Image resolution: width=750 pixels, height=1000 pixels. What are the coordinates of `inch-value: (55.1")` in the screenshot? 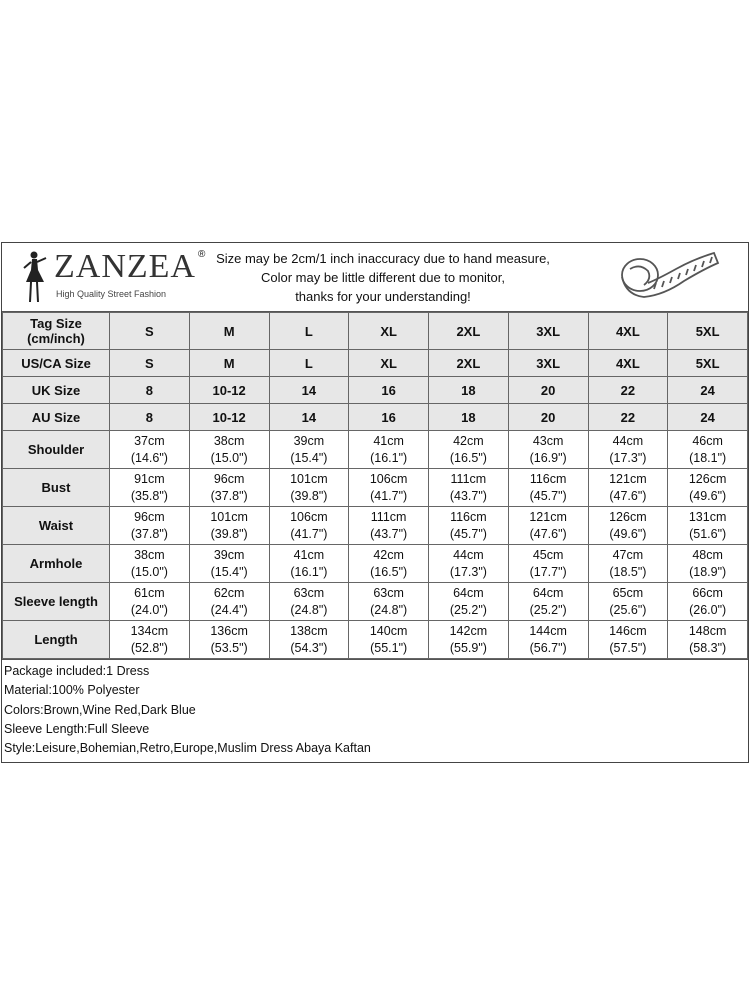 It's located at (389, 647).